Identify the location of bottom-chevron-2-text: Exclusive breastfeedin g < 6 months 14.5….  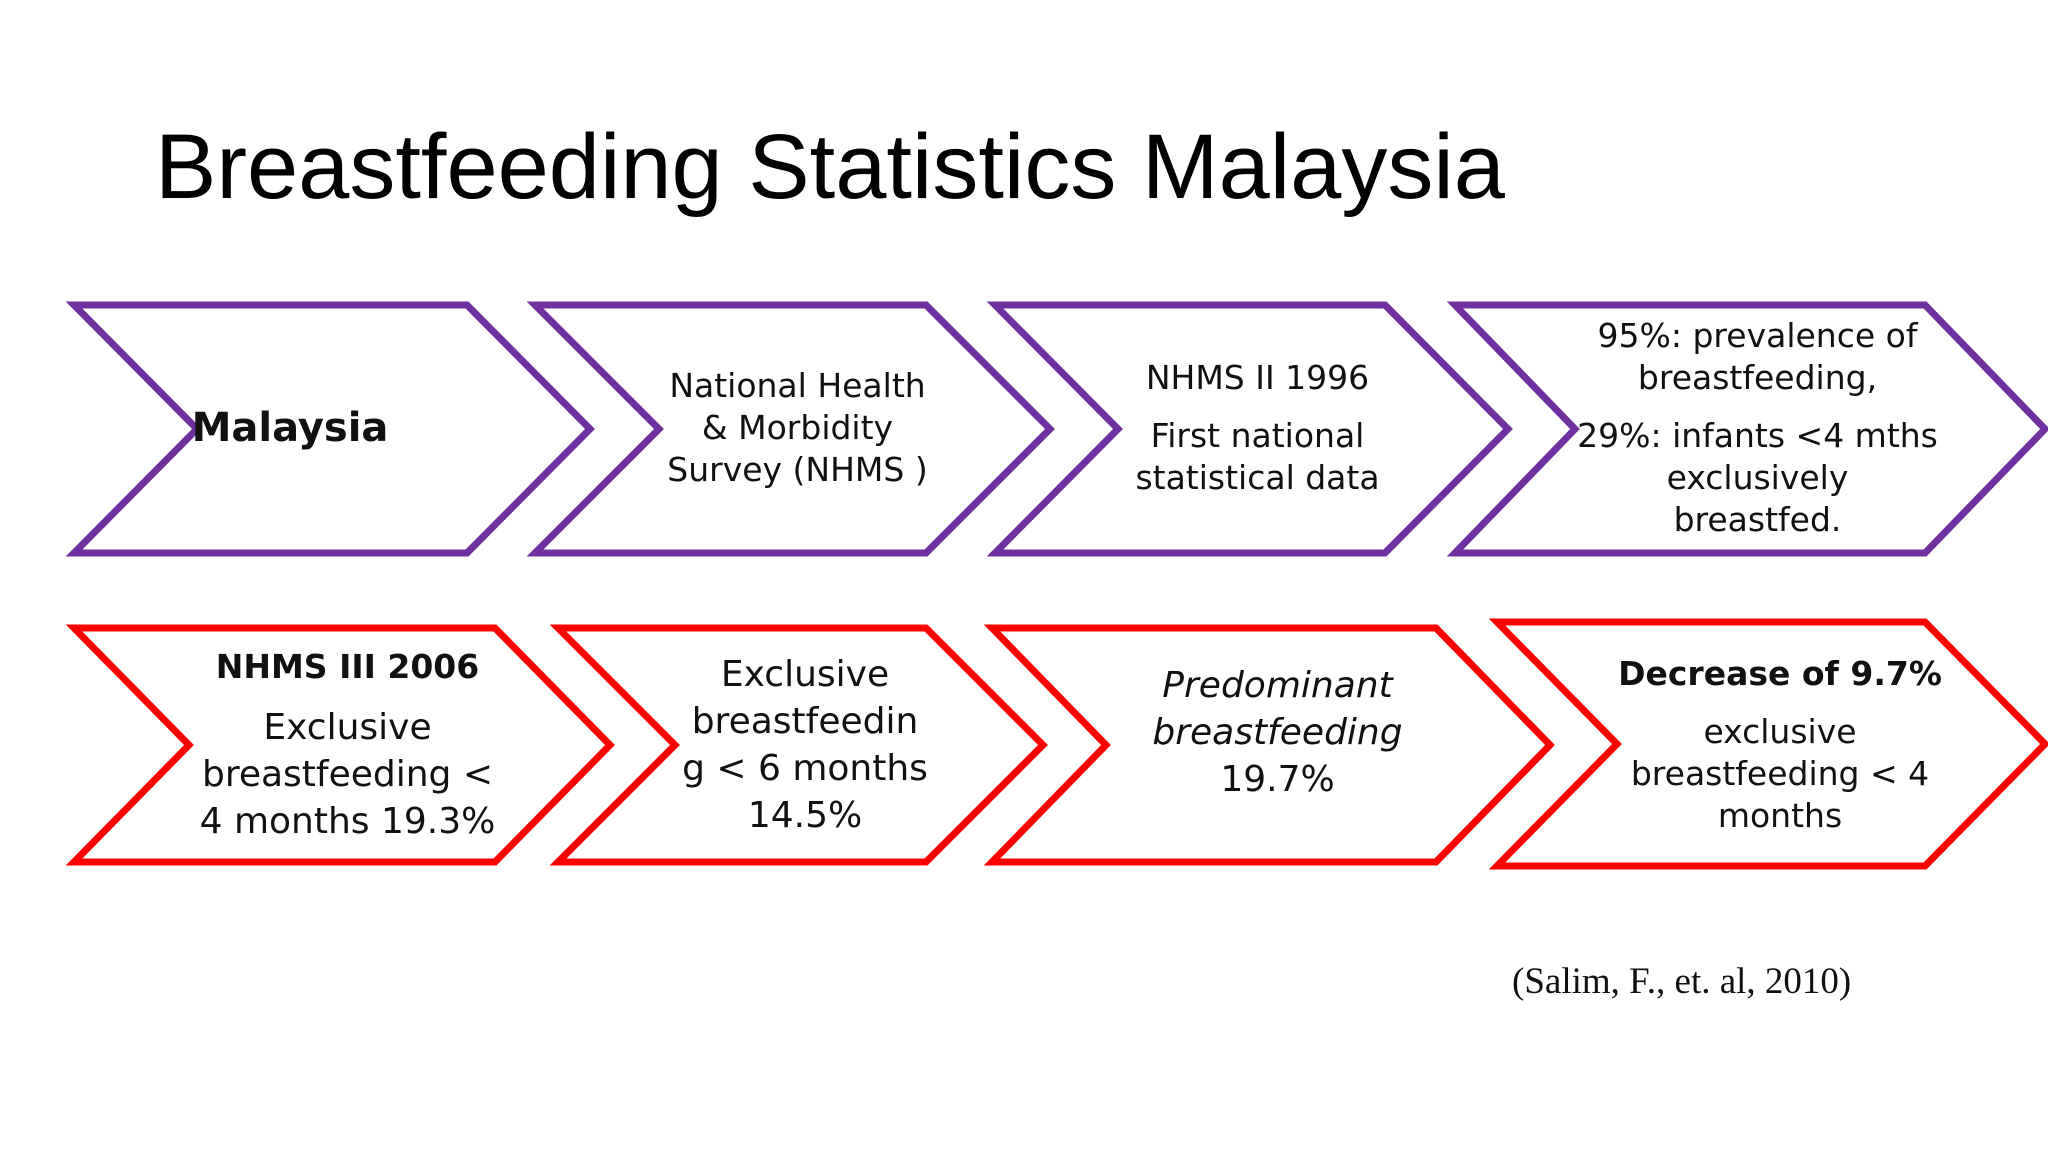
(805, 745).